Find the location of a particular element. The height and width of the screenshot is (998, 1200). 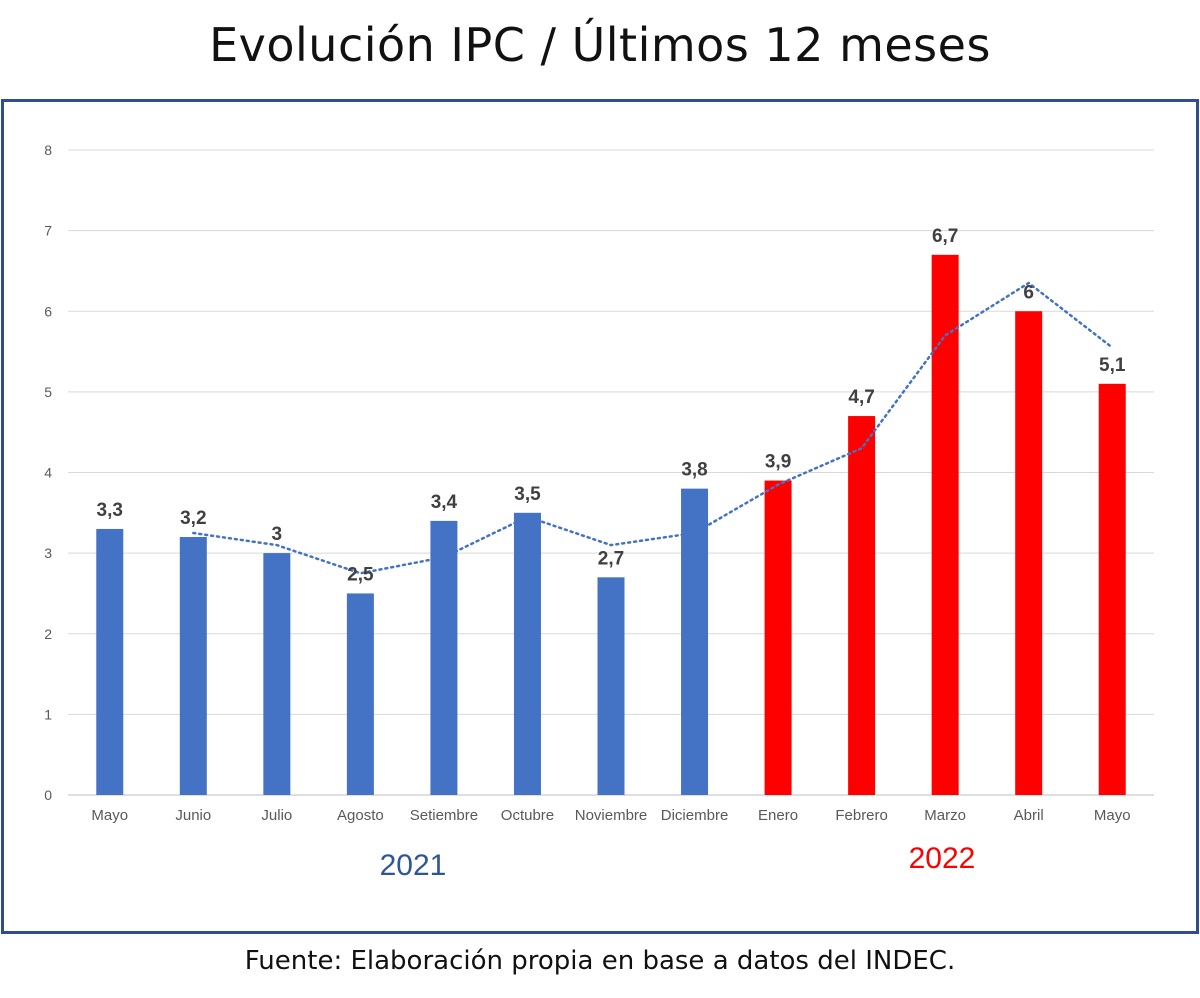

y-tick-label: 5 is located at coordinates (48, 392).